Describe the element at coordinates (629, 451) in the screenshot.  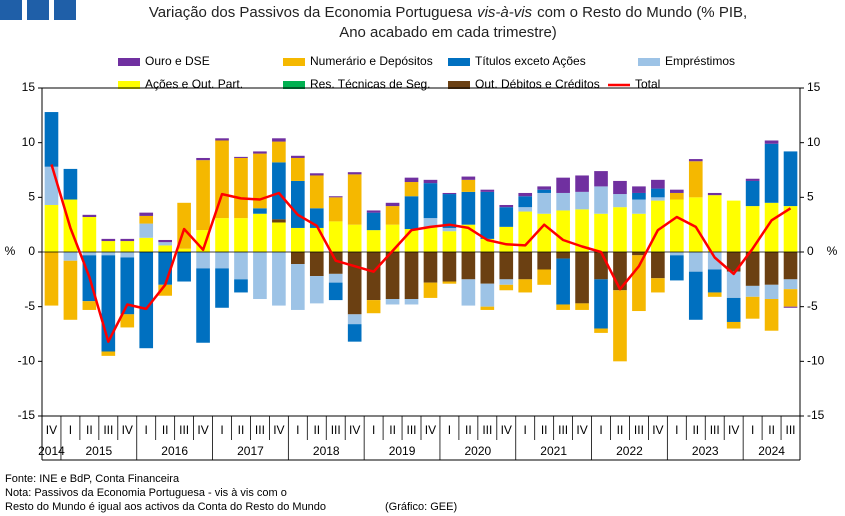
I see `year-label: 2022` at that location.